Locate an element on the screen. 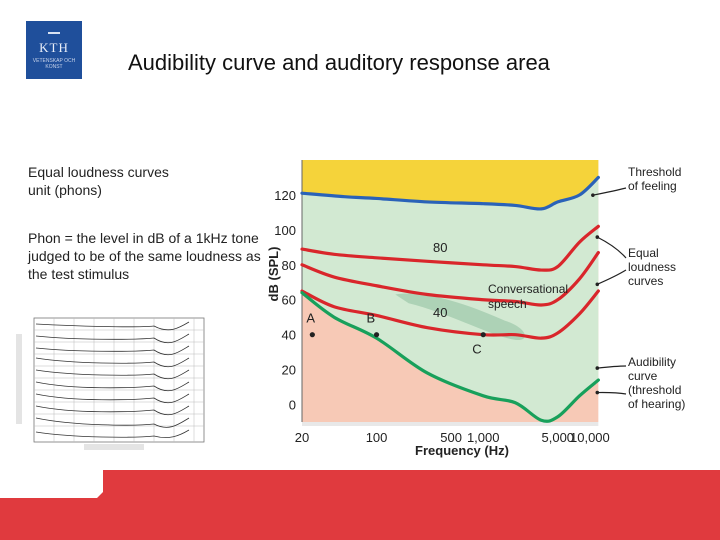 The image size is (720, 540). point-label-b: B is located at coordinates (371, 318).